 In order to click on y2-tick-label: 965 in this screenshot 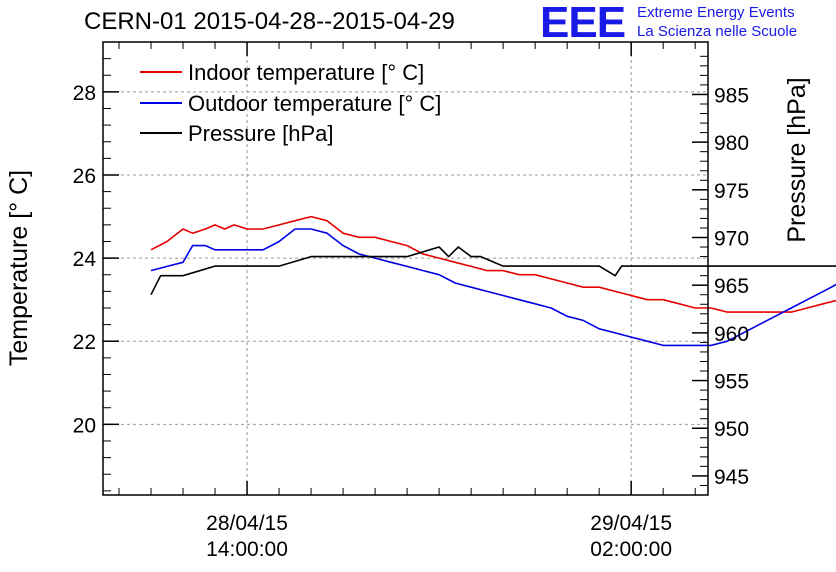, I will do `click(731, 286)`.